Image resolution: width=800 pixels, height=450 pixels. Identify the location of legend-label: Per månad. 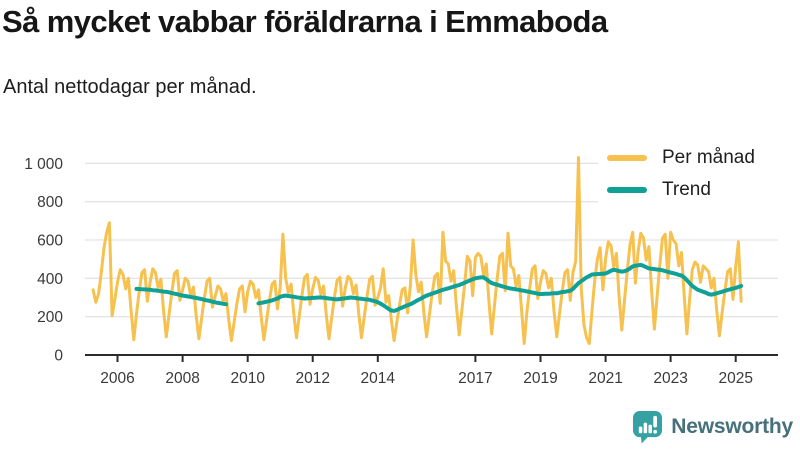
(708, 157).